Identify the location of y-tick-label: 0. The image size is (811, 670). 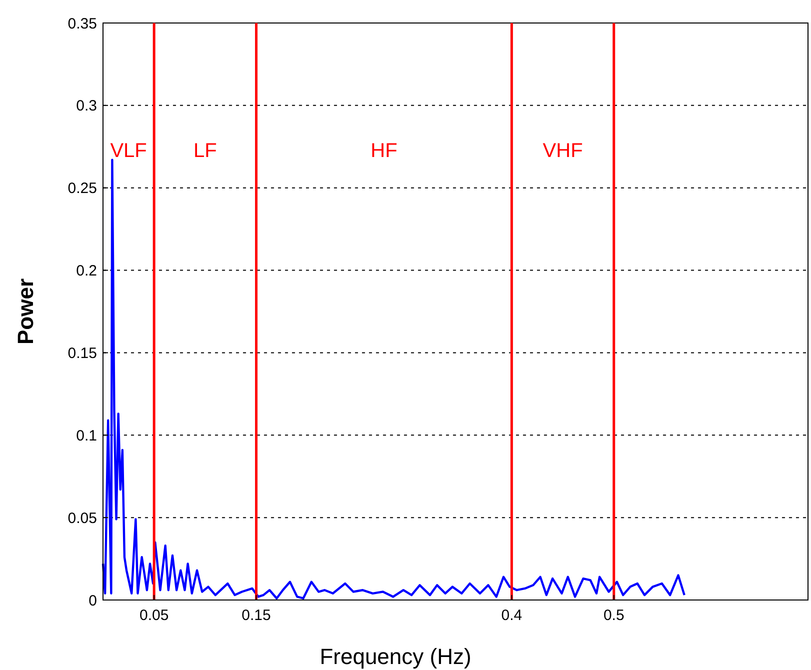
(92, 601).